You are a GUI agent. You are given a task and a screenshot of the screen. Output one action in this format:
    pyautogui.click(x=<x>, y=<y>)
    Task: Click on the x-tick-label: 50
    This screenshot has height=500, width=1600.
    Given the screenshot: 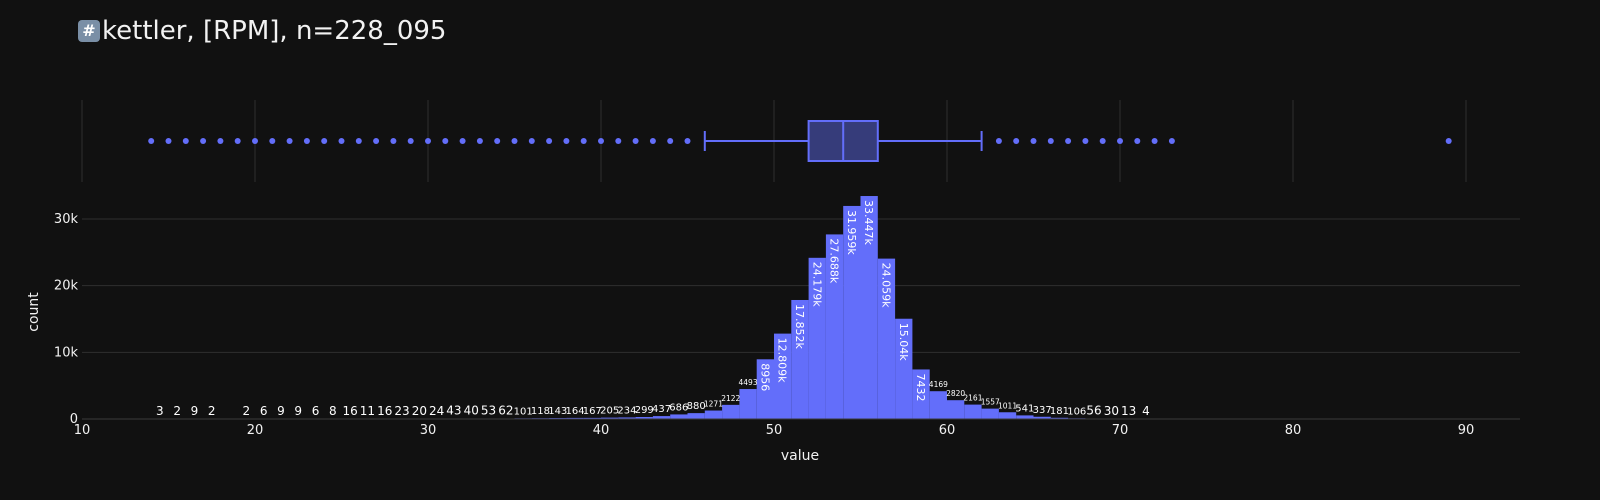 What is the action you would take?
    pyautogui.click(x=774, y=430)
    